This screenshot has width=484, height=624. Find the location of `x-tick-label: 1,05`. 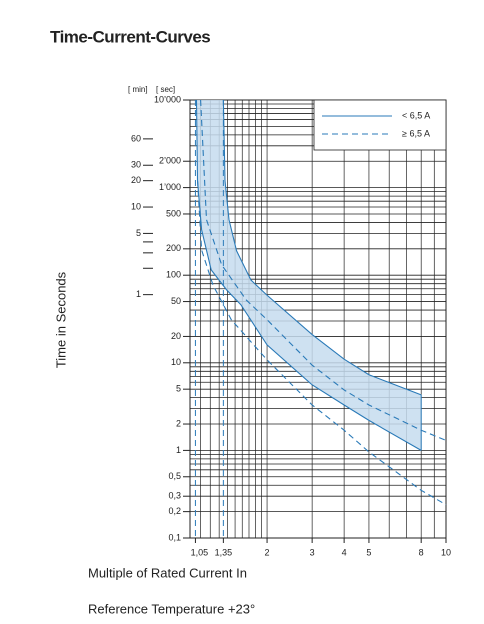

x-tick-label: 1,05 is located at coordinates (200, 552).